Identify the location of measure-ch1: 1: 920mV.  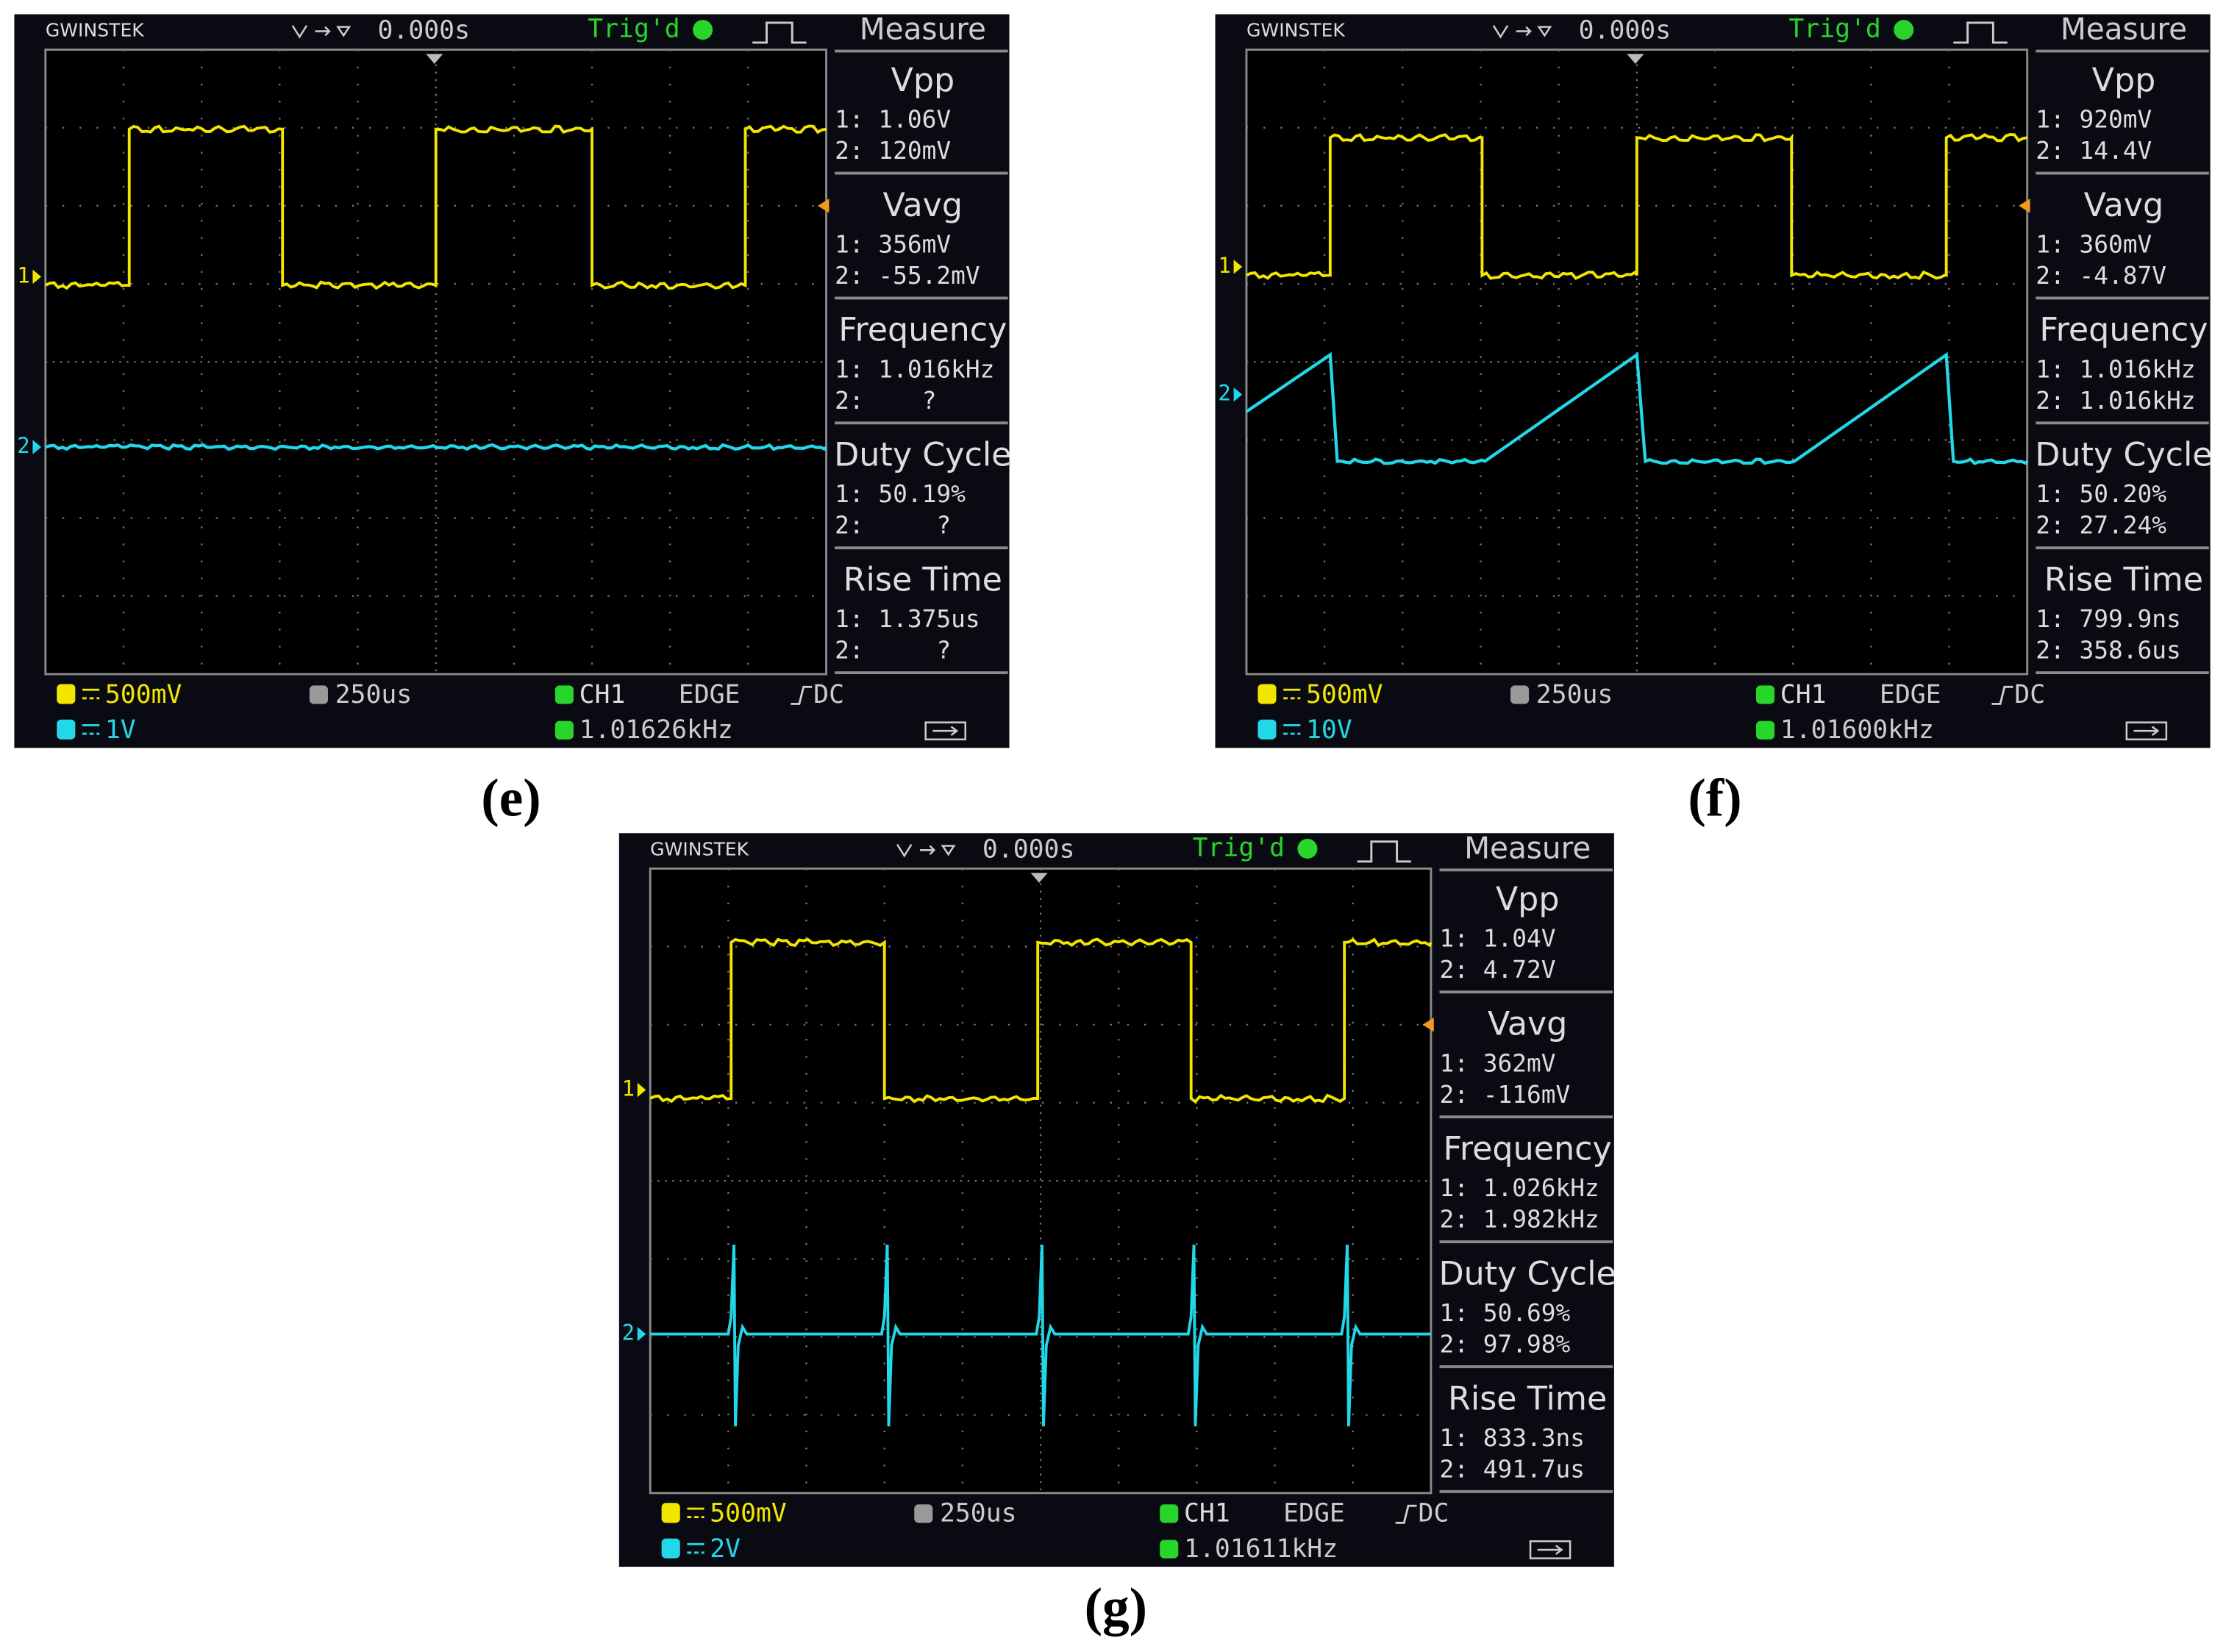
(2094, 120).